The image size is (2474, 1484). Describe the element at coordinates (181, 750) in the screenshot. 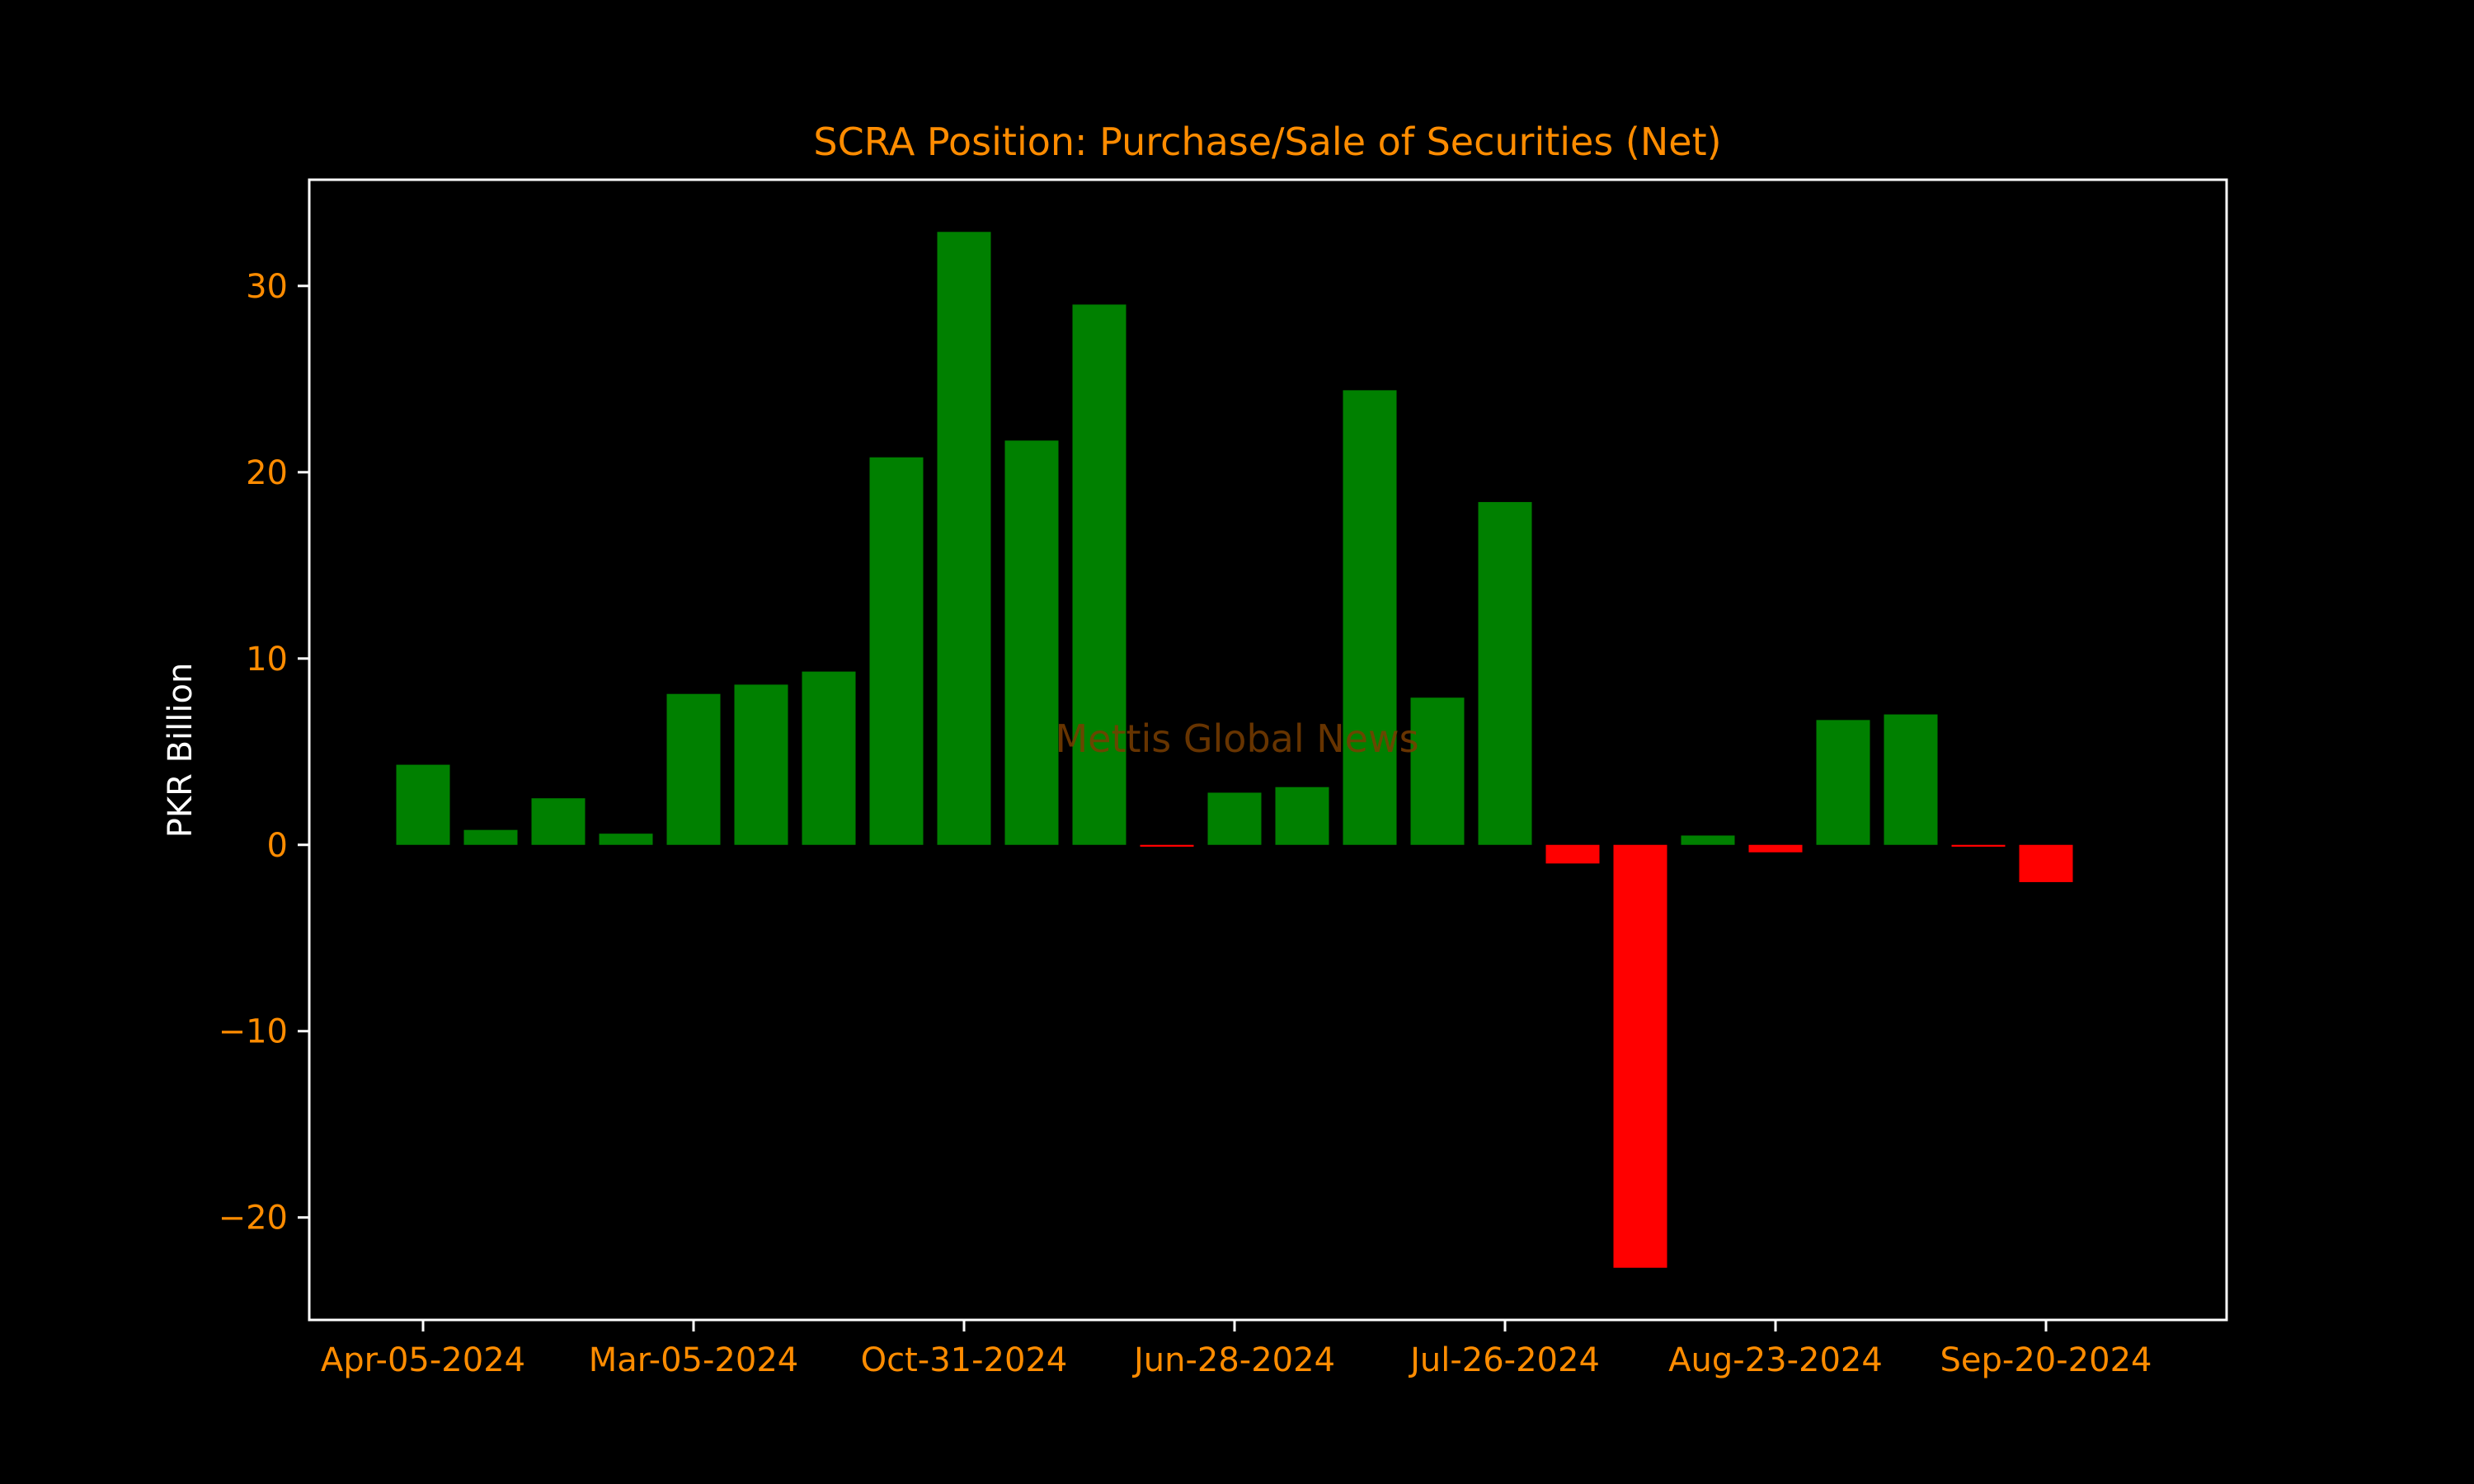

I see `y-axis-label: PKR Billion` at that location.